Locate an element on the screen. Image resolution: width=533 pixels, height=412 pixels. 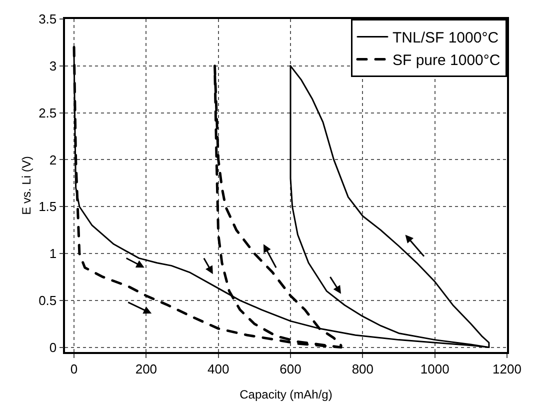
x-tick-label: 600 is located at coordinates (291, 368).